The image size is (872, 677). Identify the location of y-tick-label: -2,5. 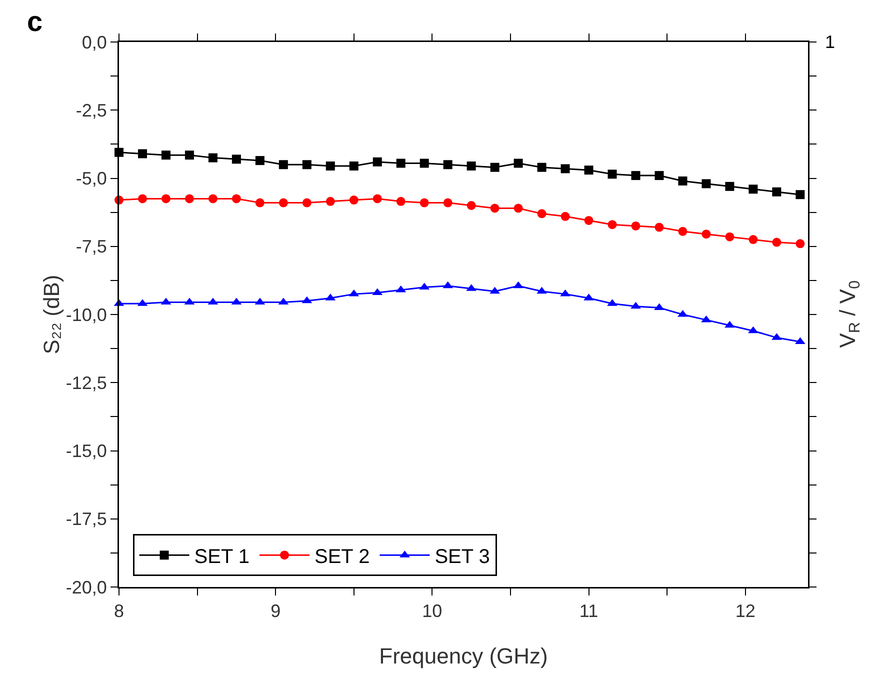
(91, 110).